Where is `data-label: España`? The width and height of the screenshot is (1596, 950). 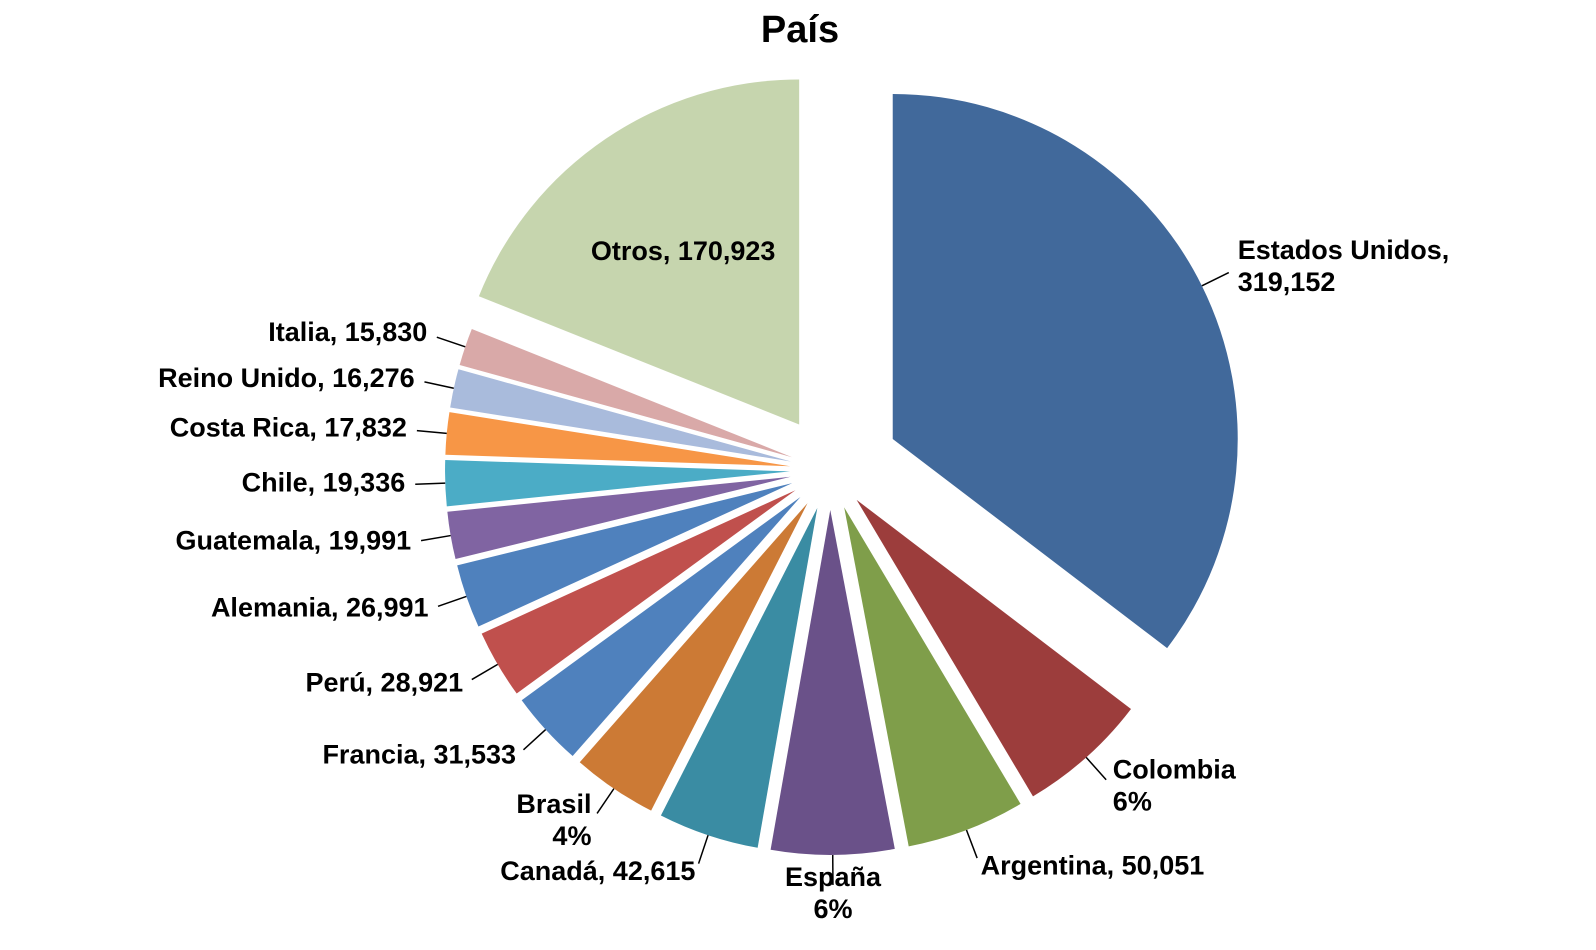 data-label: España is located at coordinates (833, 877).